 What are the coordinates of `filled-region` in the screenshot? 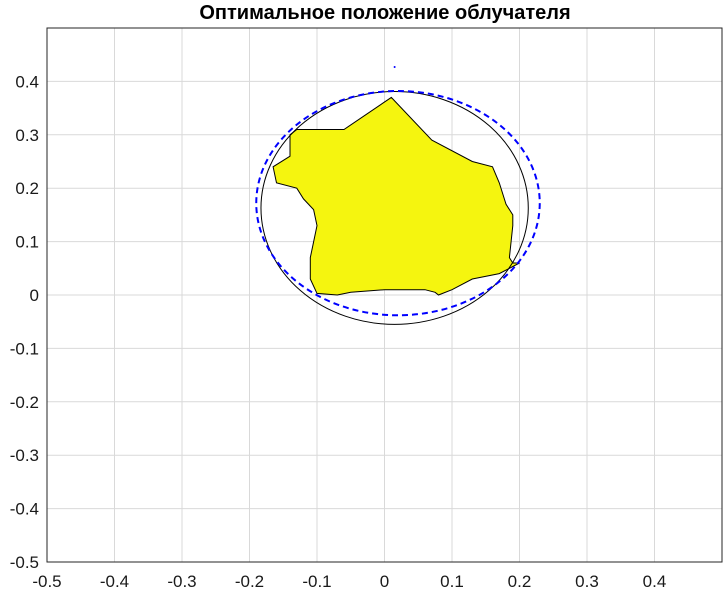 It's located at (396, 196).